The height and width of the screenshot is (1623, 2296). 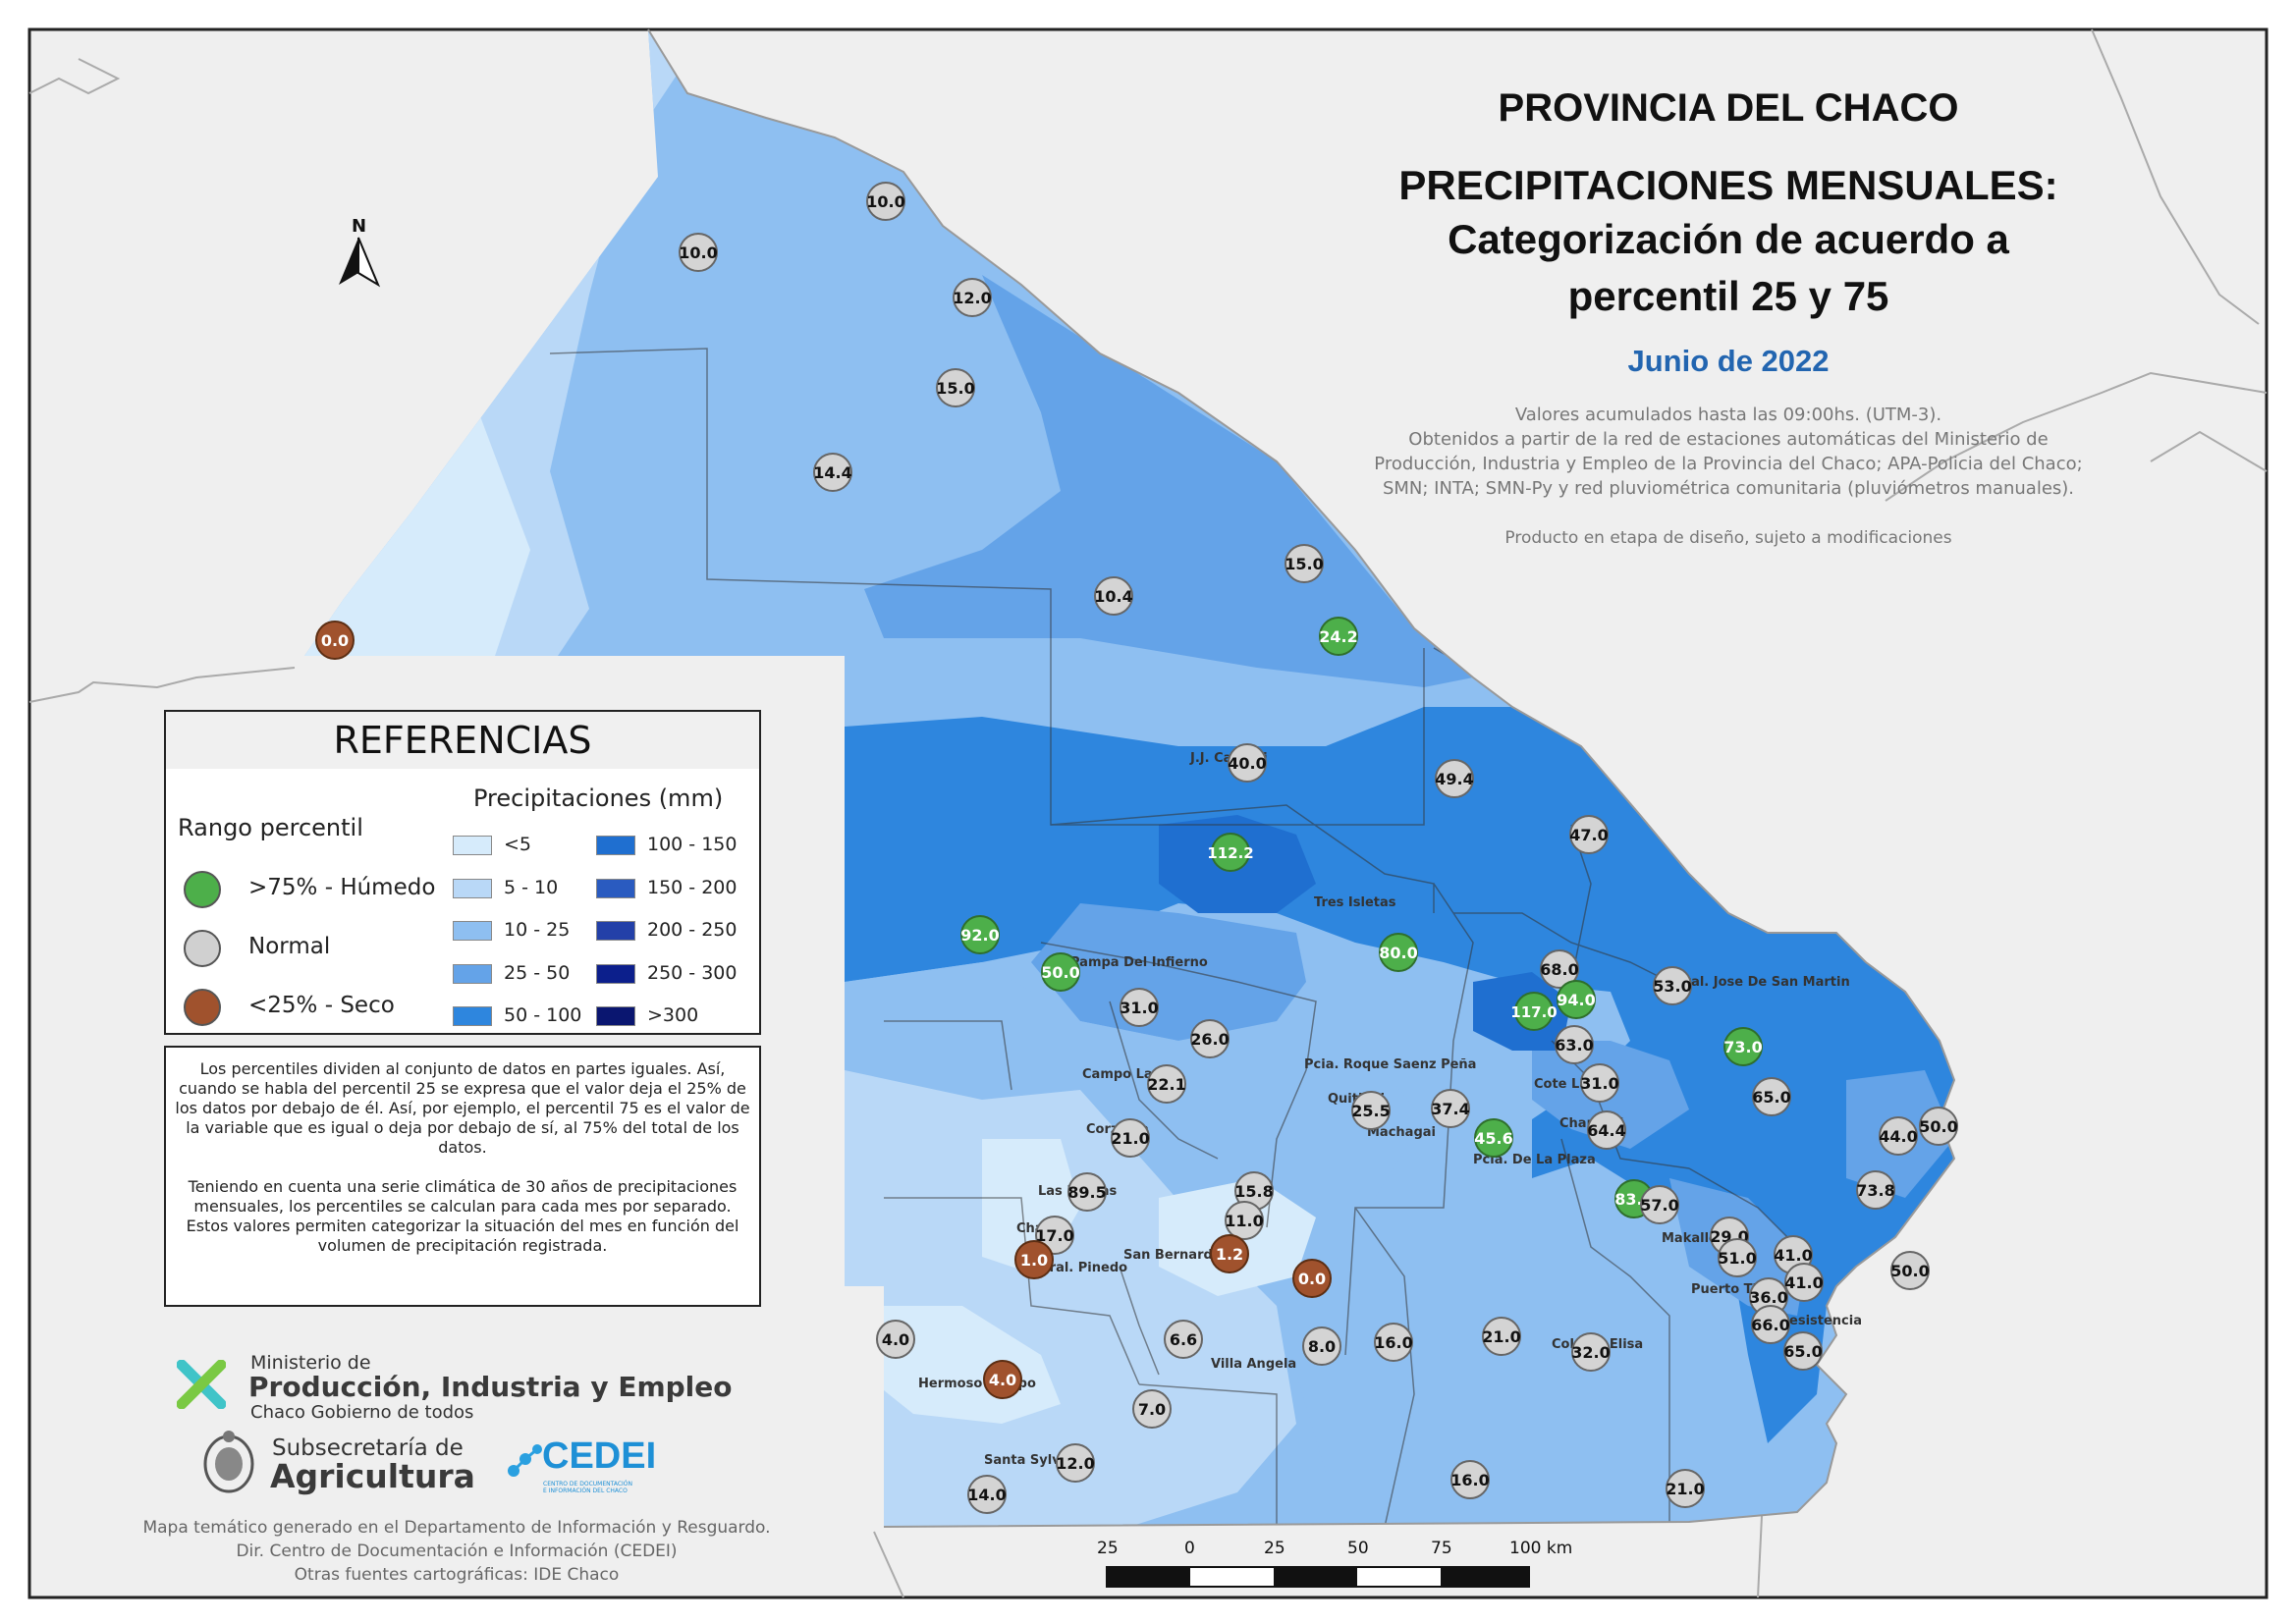 I want to click on station-value: 25.5, so click(x=1370, y=1111).